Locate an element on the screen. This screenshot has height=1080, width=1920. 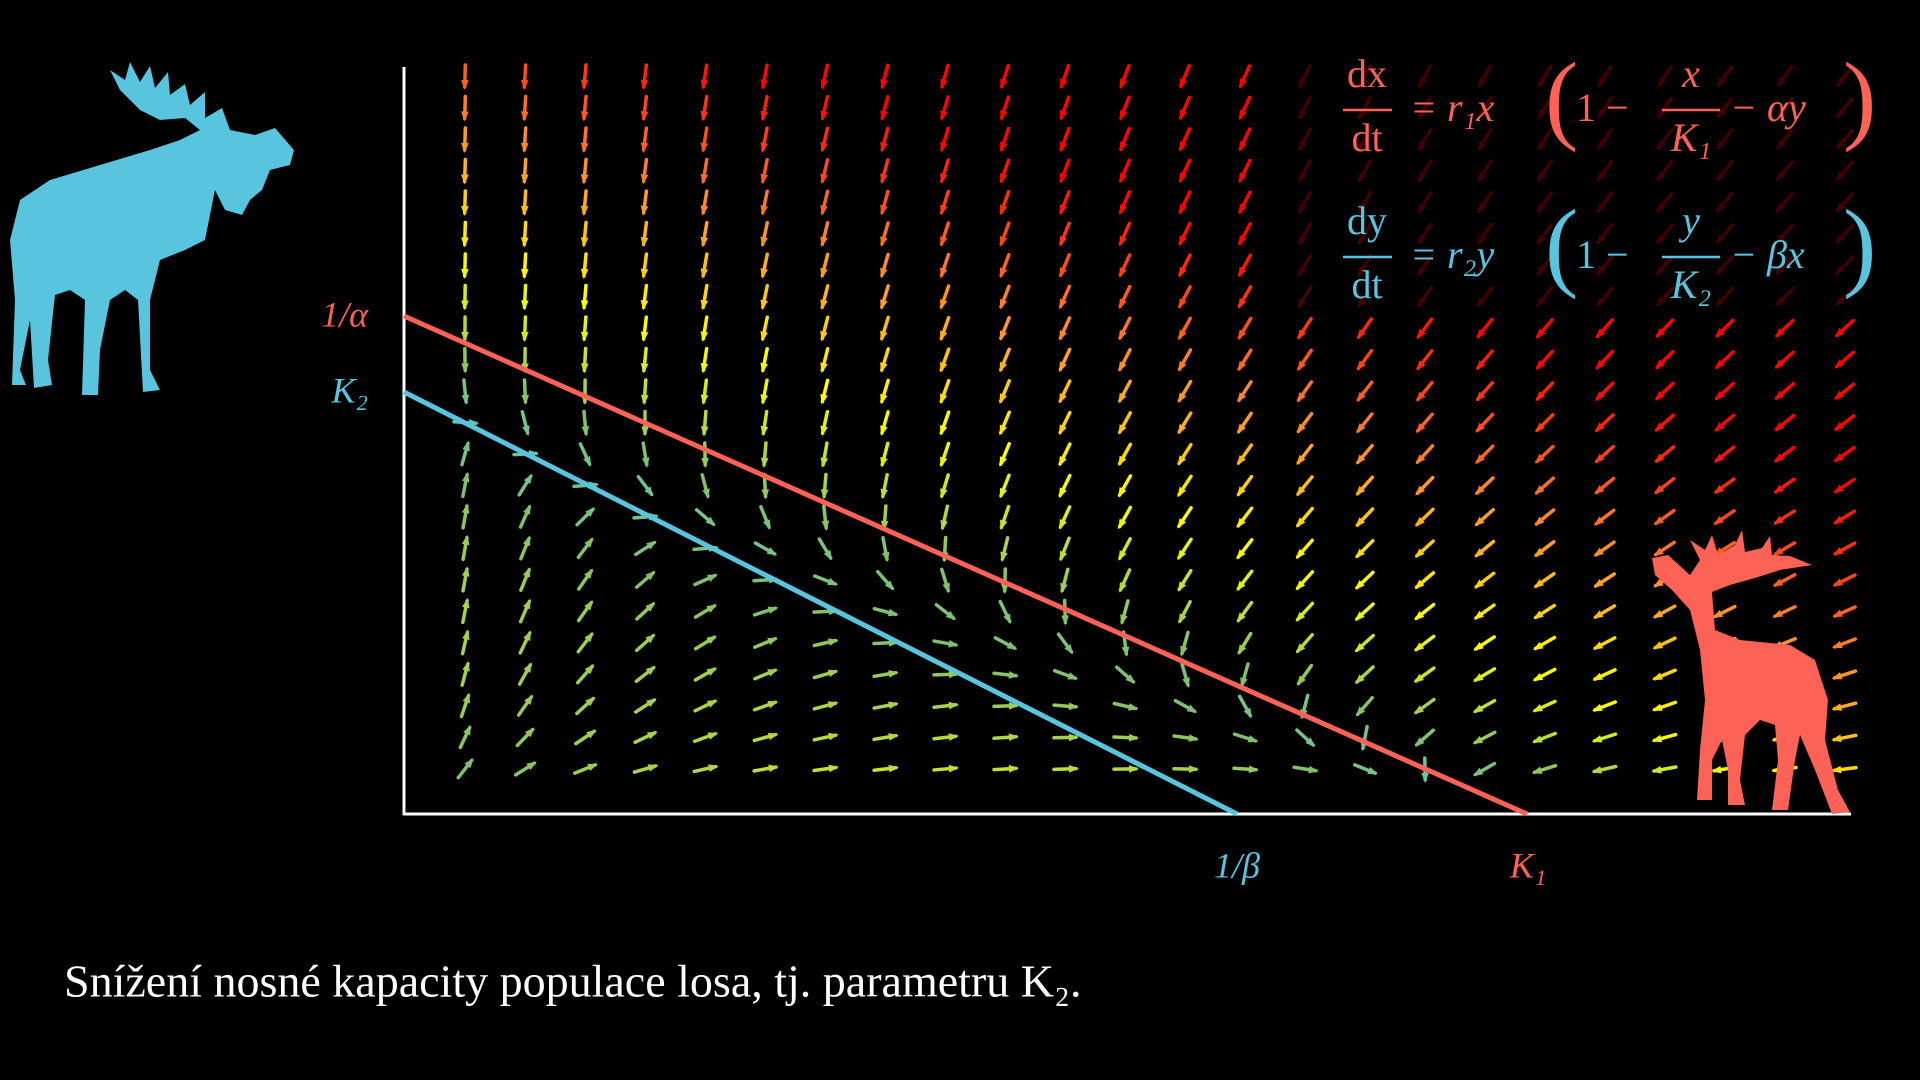
moose-icon is located at coordinates (152, 228).